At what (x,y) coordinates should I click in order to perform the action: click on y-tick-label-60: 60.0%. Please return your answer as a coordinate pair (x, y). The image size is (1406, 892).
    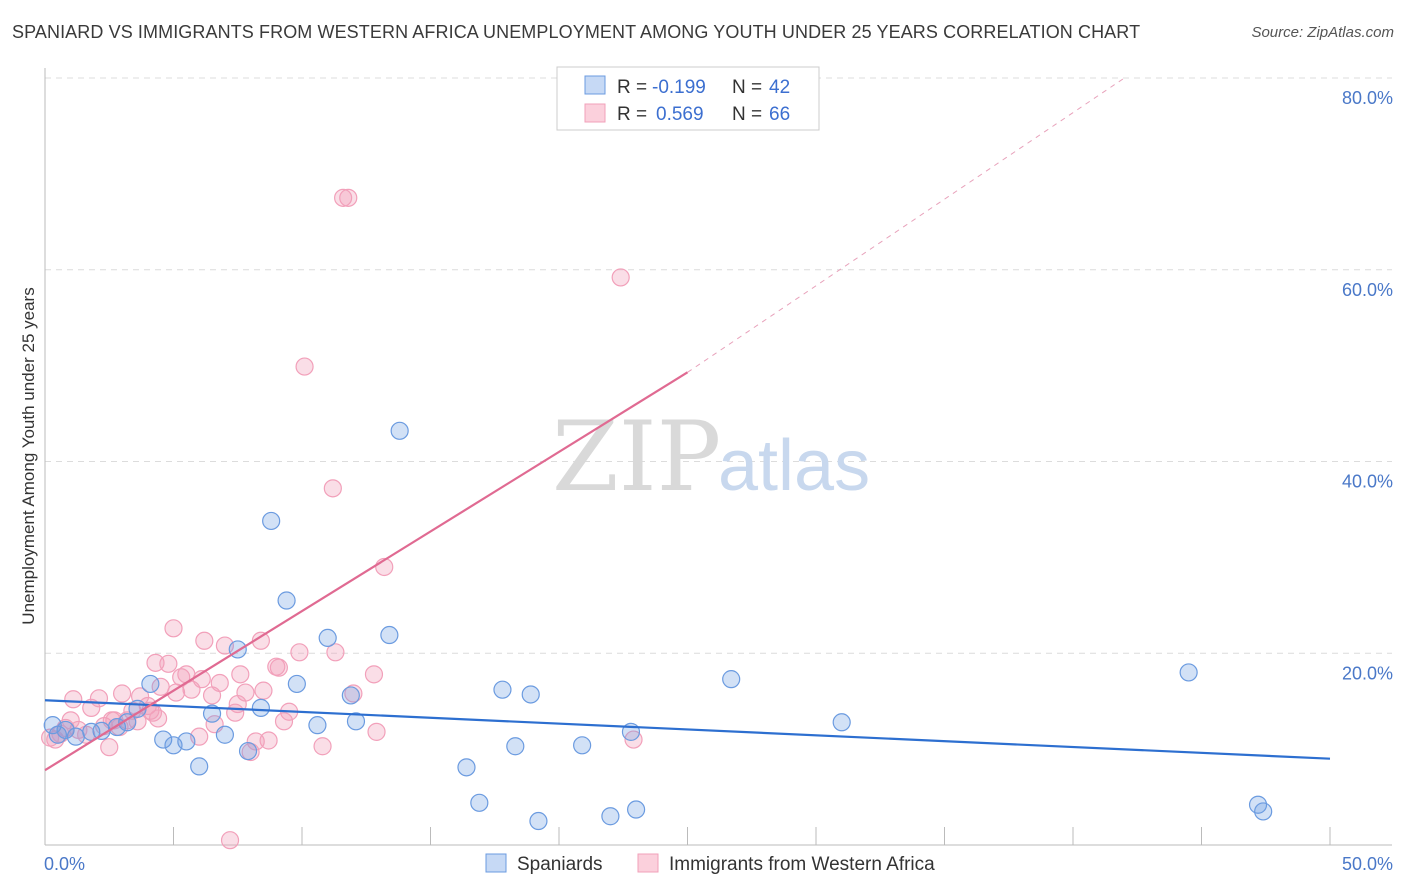
    Looking at the image, I should click on (1367, 290).